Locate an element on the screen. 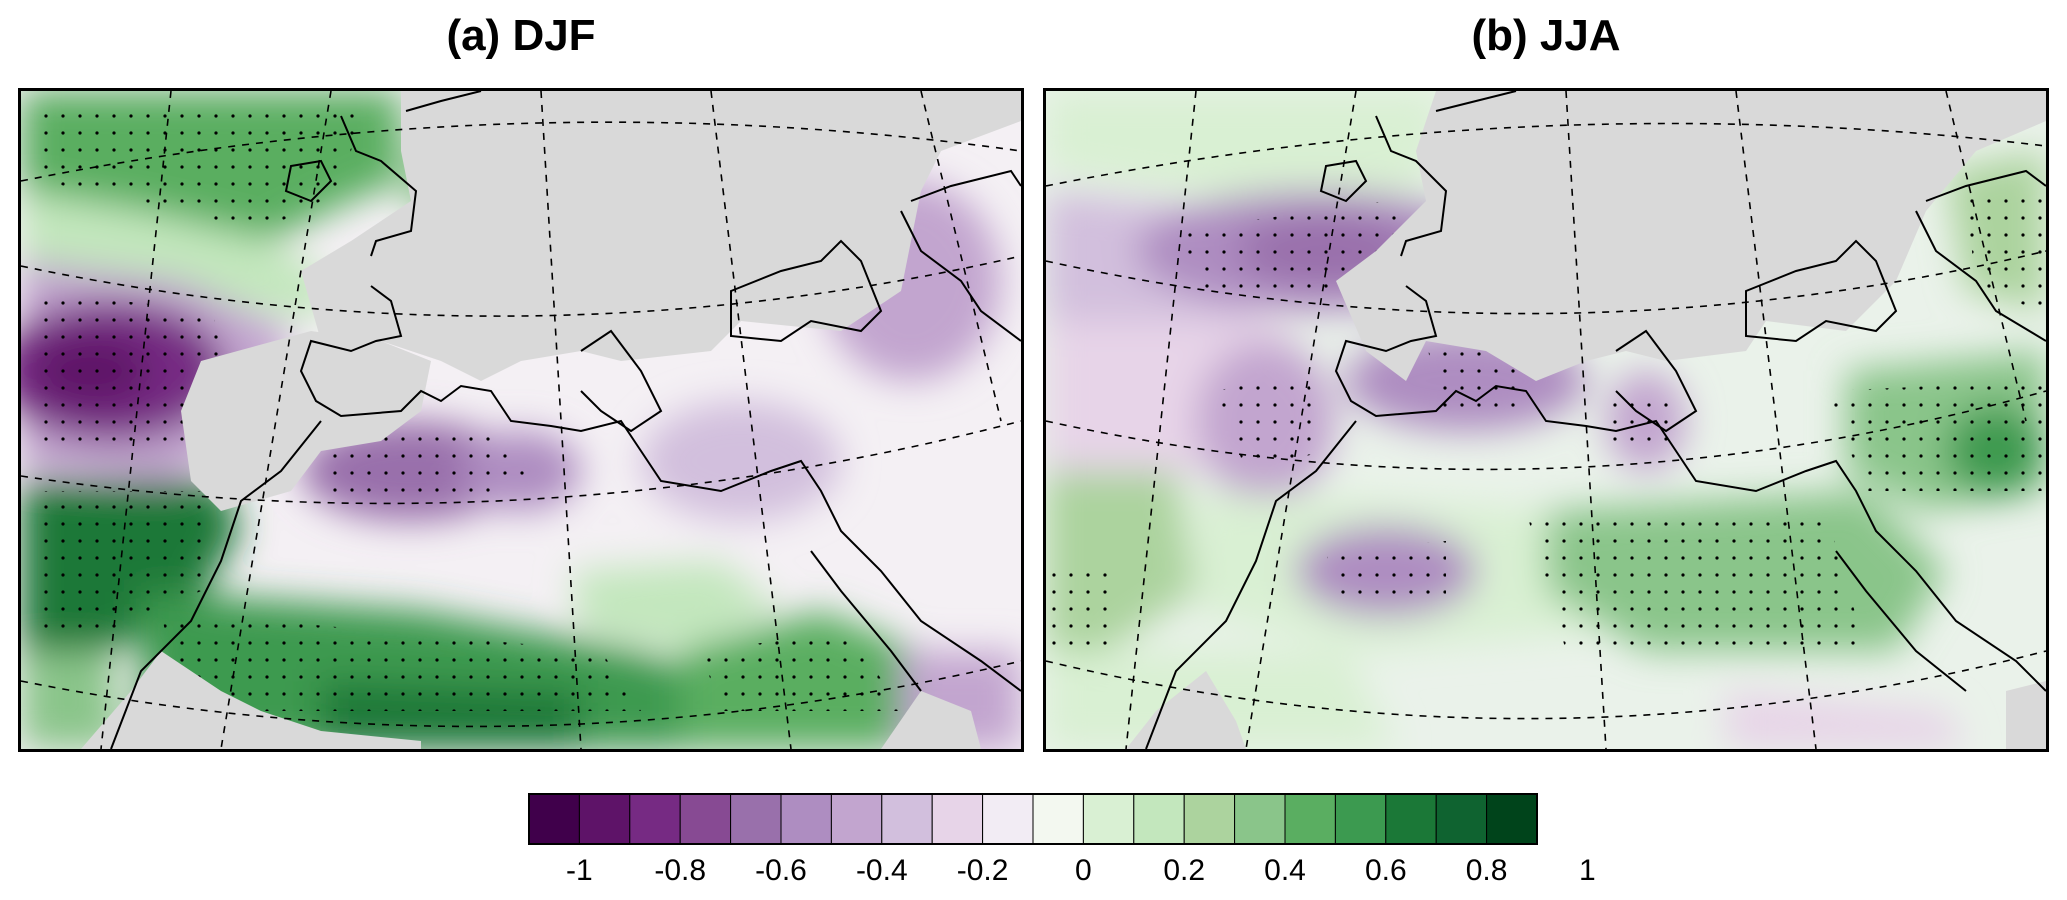  colorbar-frame is located at coordinates (1033, 819).